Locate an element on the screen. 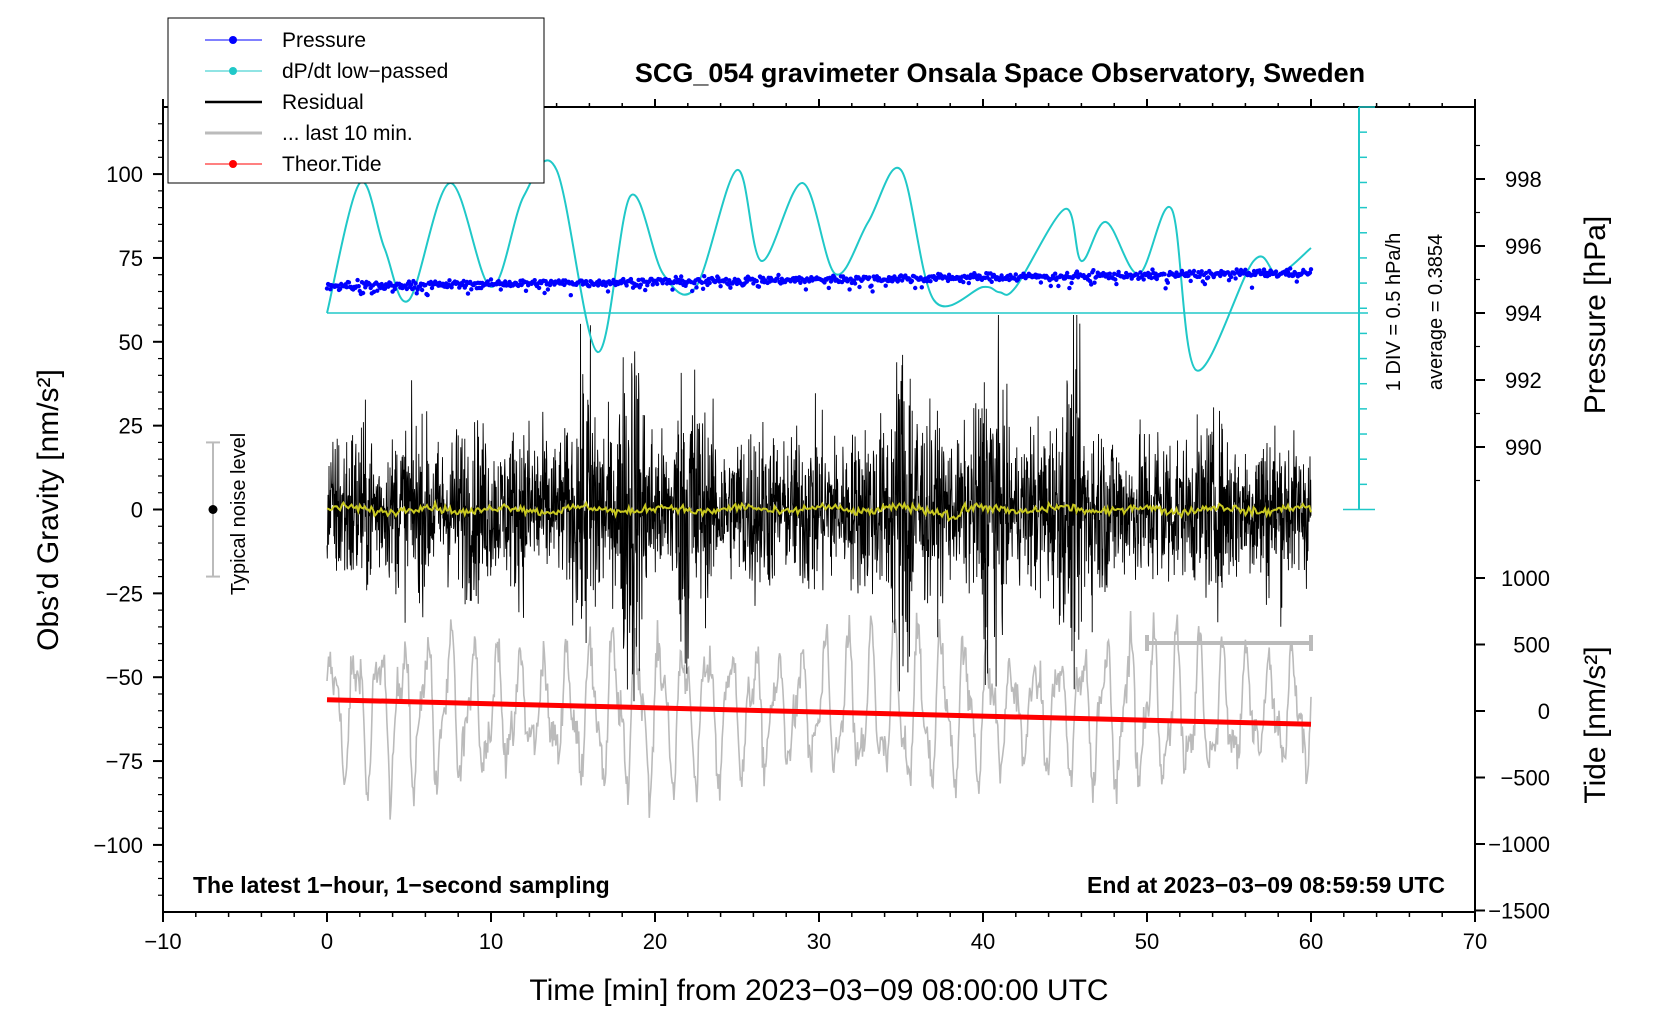  scale-label-line2: average = 0.3854 is located at coordinates (1436, 312).